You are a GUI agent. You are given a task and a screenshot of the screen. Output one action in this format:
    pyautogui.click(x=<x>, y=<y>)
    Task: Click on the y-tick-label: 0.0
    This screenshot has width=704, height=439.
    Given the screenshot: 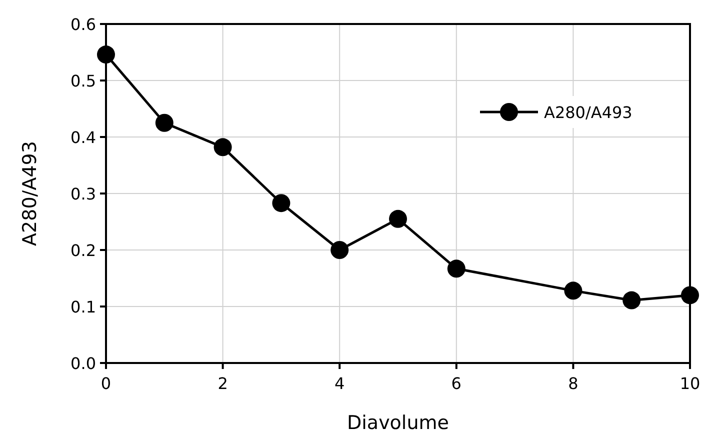 What is the action you would take?
    pyautogui.click(x=83, y=363)
    